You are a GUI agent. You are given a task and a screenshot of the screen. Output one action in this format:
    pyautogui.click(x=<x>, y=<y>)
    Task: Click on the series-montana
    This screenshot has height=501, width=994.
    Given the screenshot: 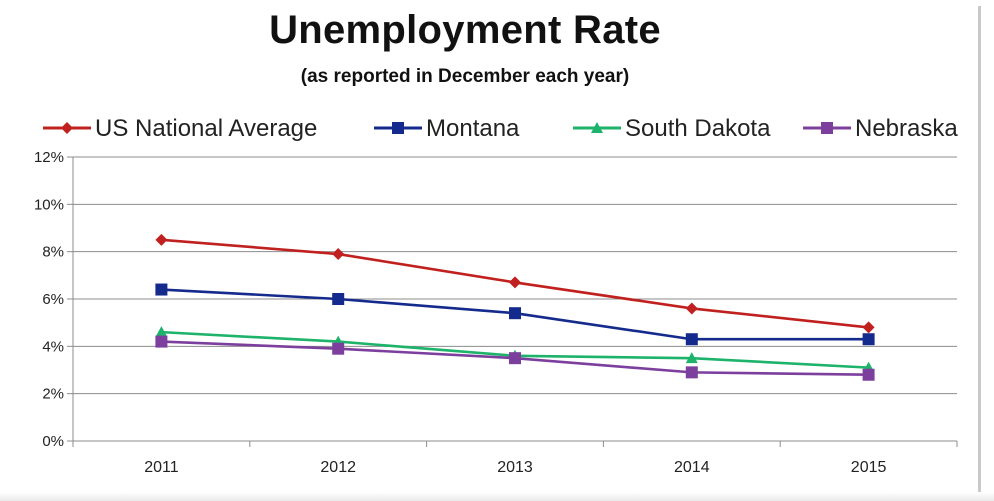 What is the action you would take?
    pyautogui.click(x=515, y=314)
    